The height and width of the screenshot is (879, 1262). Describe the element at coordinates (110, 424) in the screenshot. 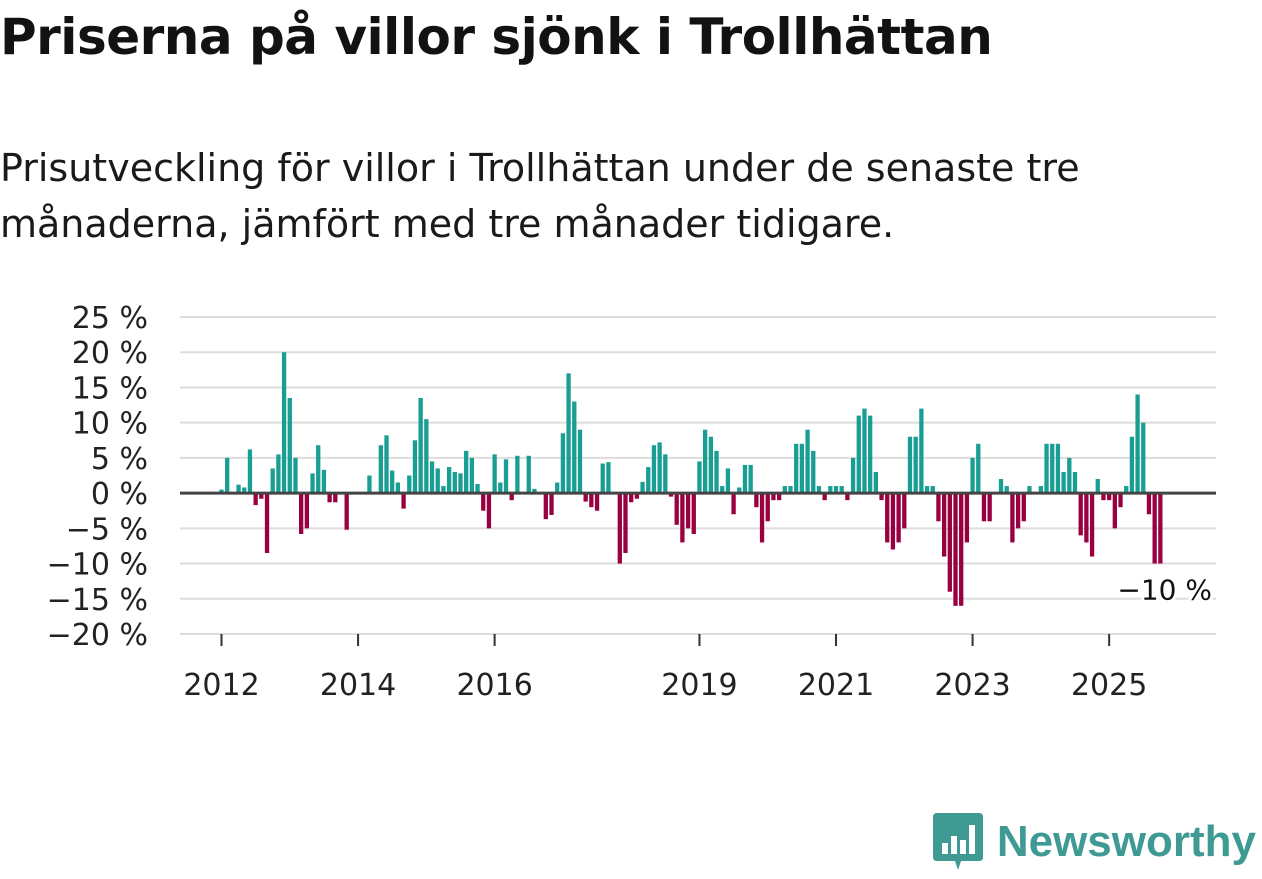

I see `y-tick-label: 10 %` at that location.